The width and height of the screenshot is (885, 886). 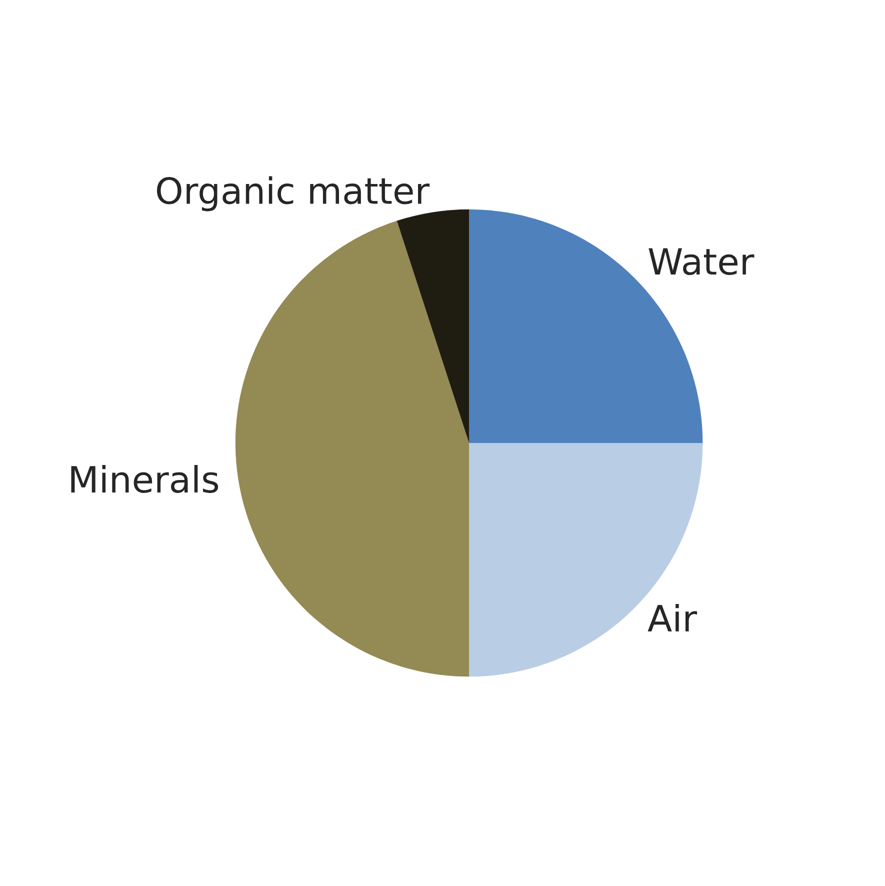 What do you see at coordinates (673, 618) in the screenshot?
I see `slice-label: Air` at bounding box center [673, 618].